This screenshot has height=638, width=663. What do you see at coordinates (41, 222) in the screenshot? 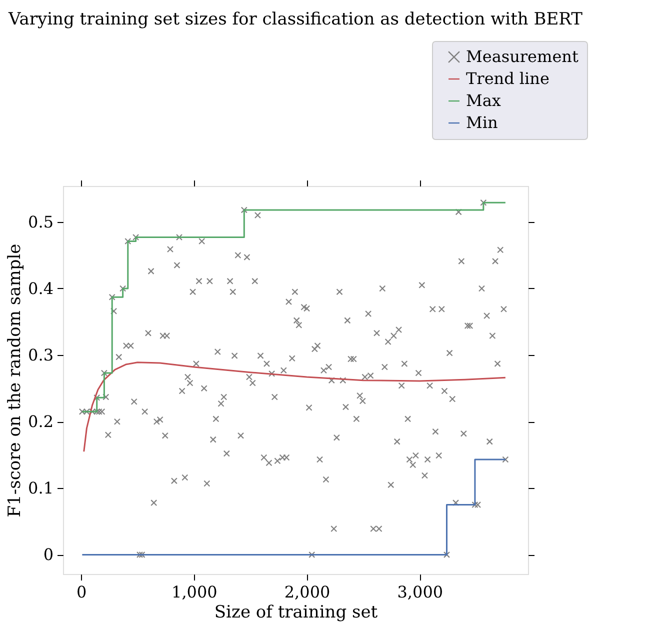
I see `y-tick-label: 0.5` at bounding box center [41, 222].